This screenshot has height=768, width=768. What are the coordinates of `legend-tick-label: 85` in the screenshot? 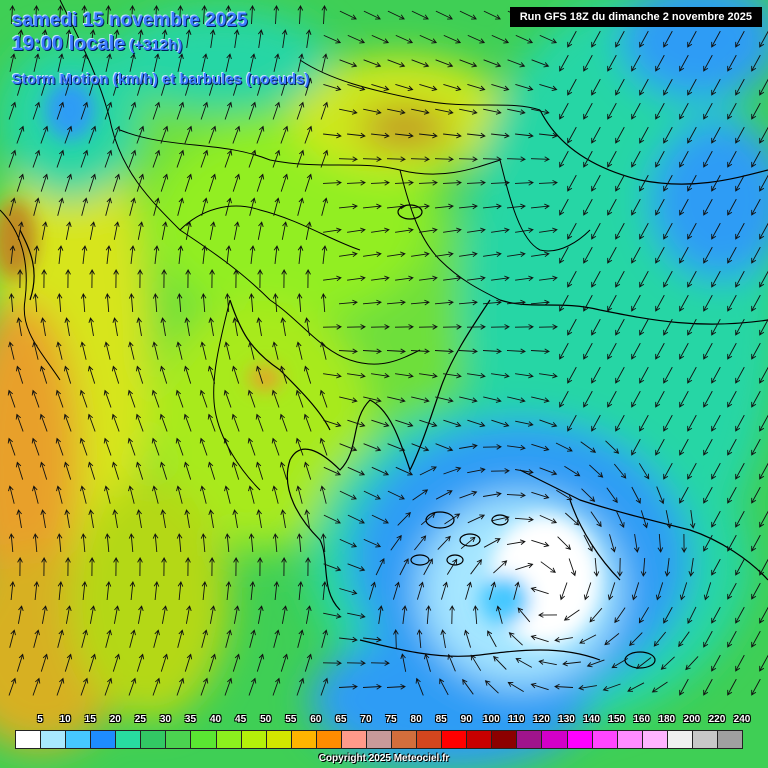 It's located at (441, 719).